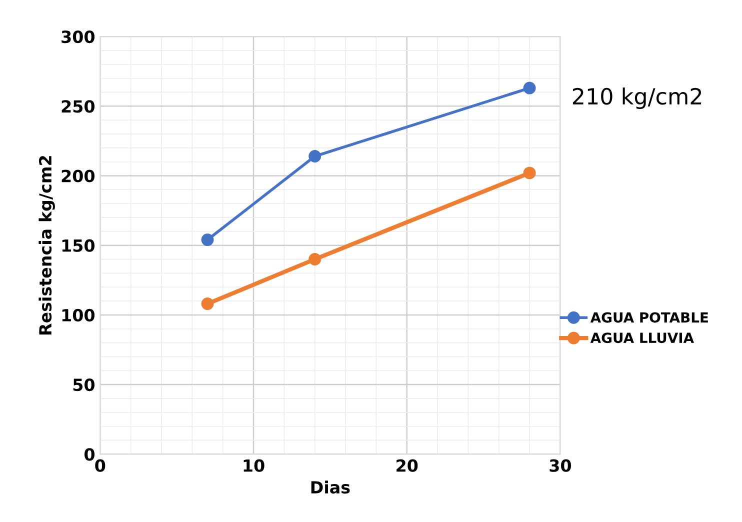 This screenshot has width=742, height=522. I want to click on y-tick-label: 50, so click(84, 385).